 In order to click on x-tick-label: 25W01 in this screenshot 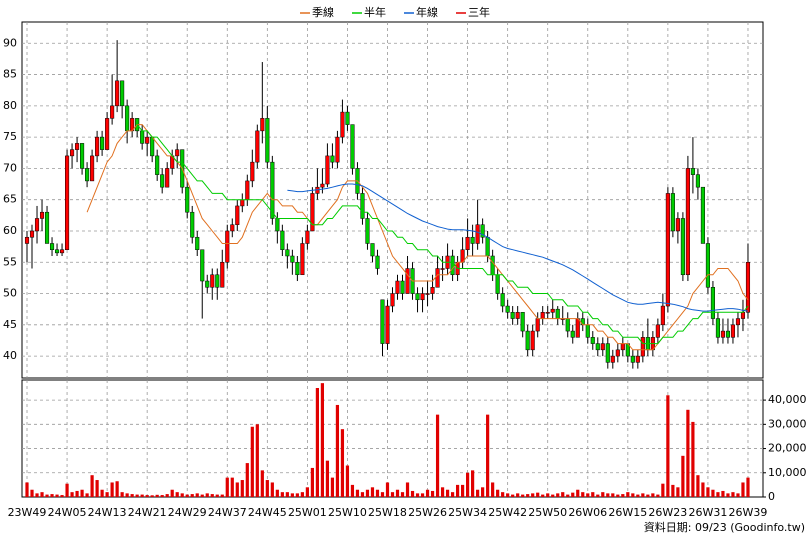, I will do `click(307, 512)`.